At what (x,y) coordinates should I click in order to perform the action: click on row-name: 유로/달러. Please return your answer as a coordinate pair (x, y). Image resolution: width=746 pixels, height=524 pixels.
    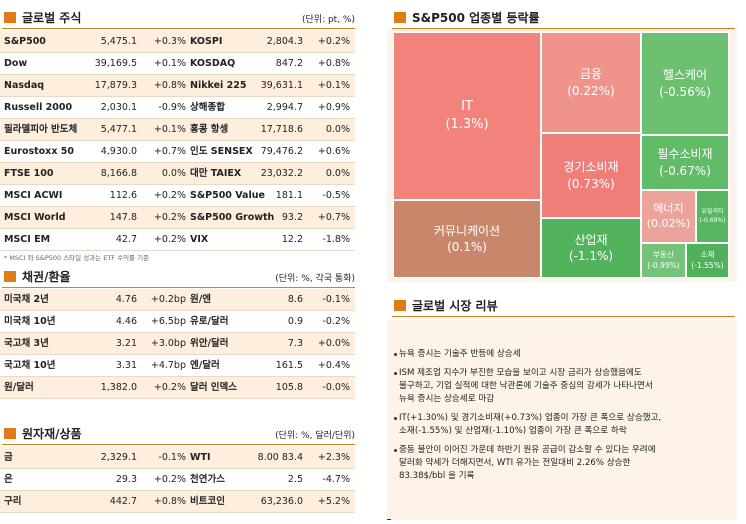
    Looking at the image, I should click on (209, 321).